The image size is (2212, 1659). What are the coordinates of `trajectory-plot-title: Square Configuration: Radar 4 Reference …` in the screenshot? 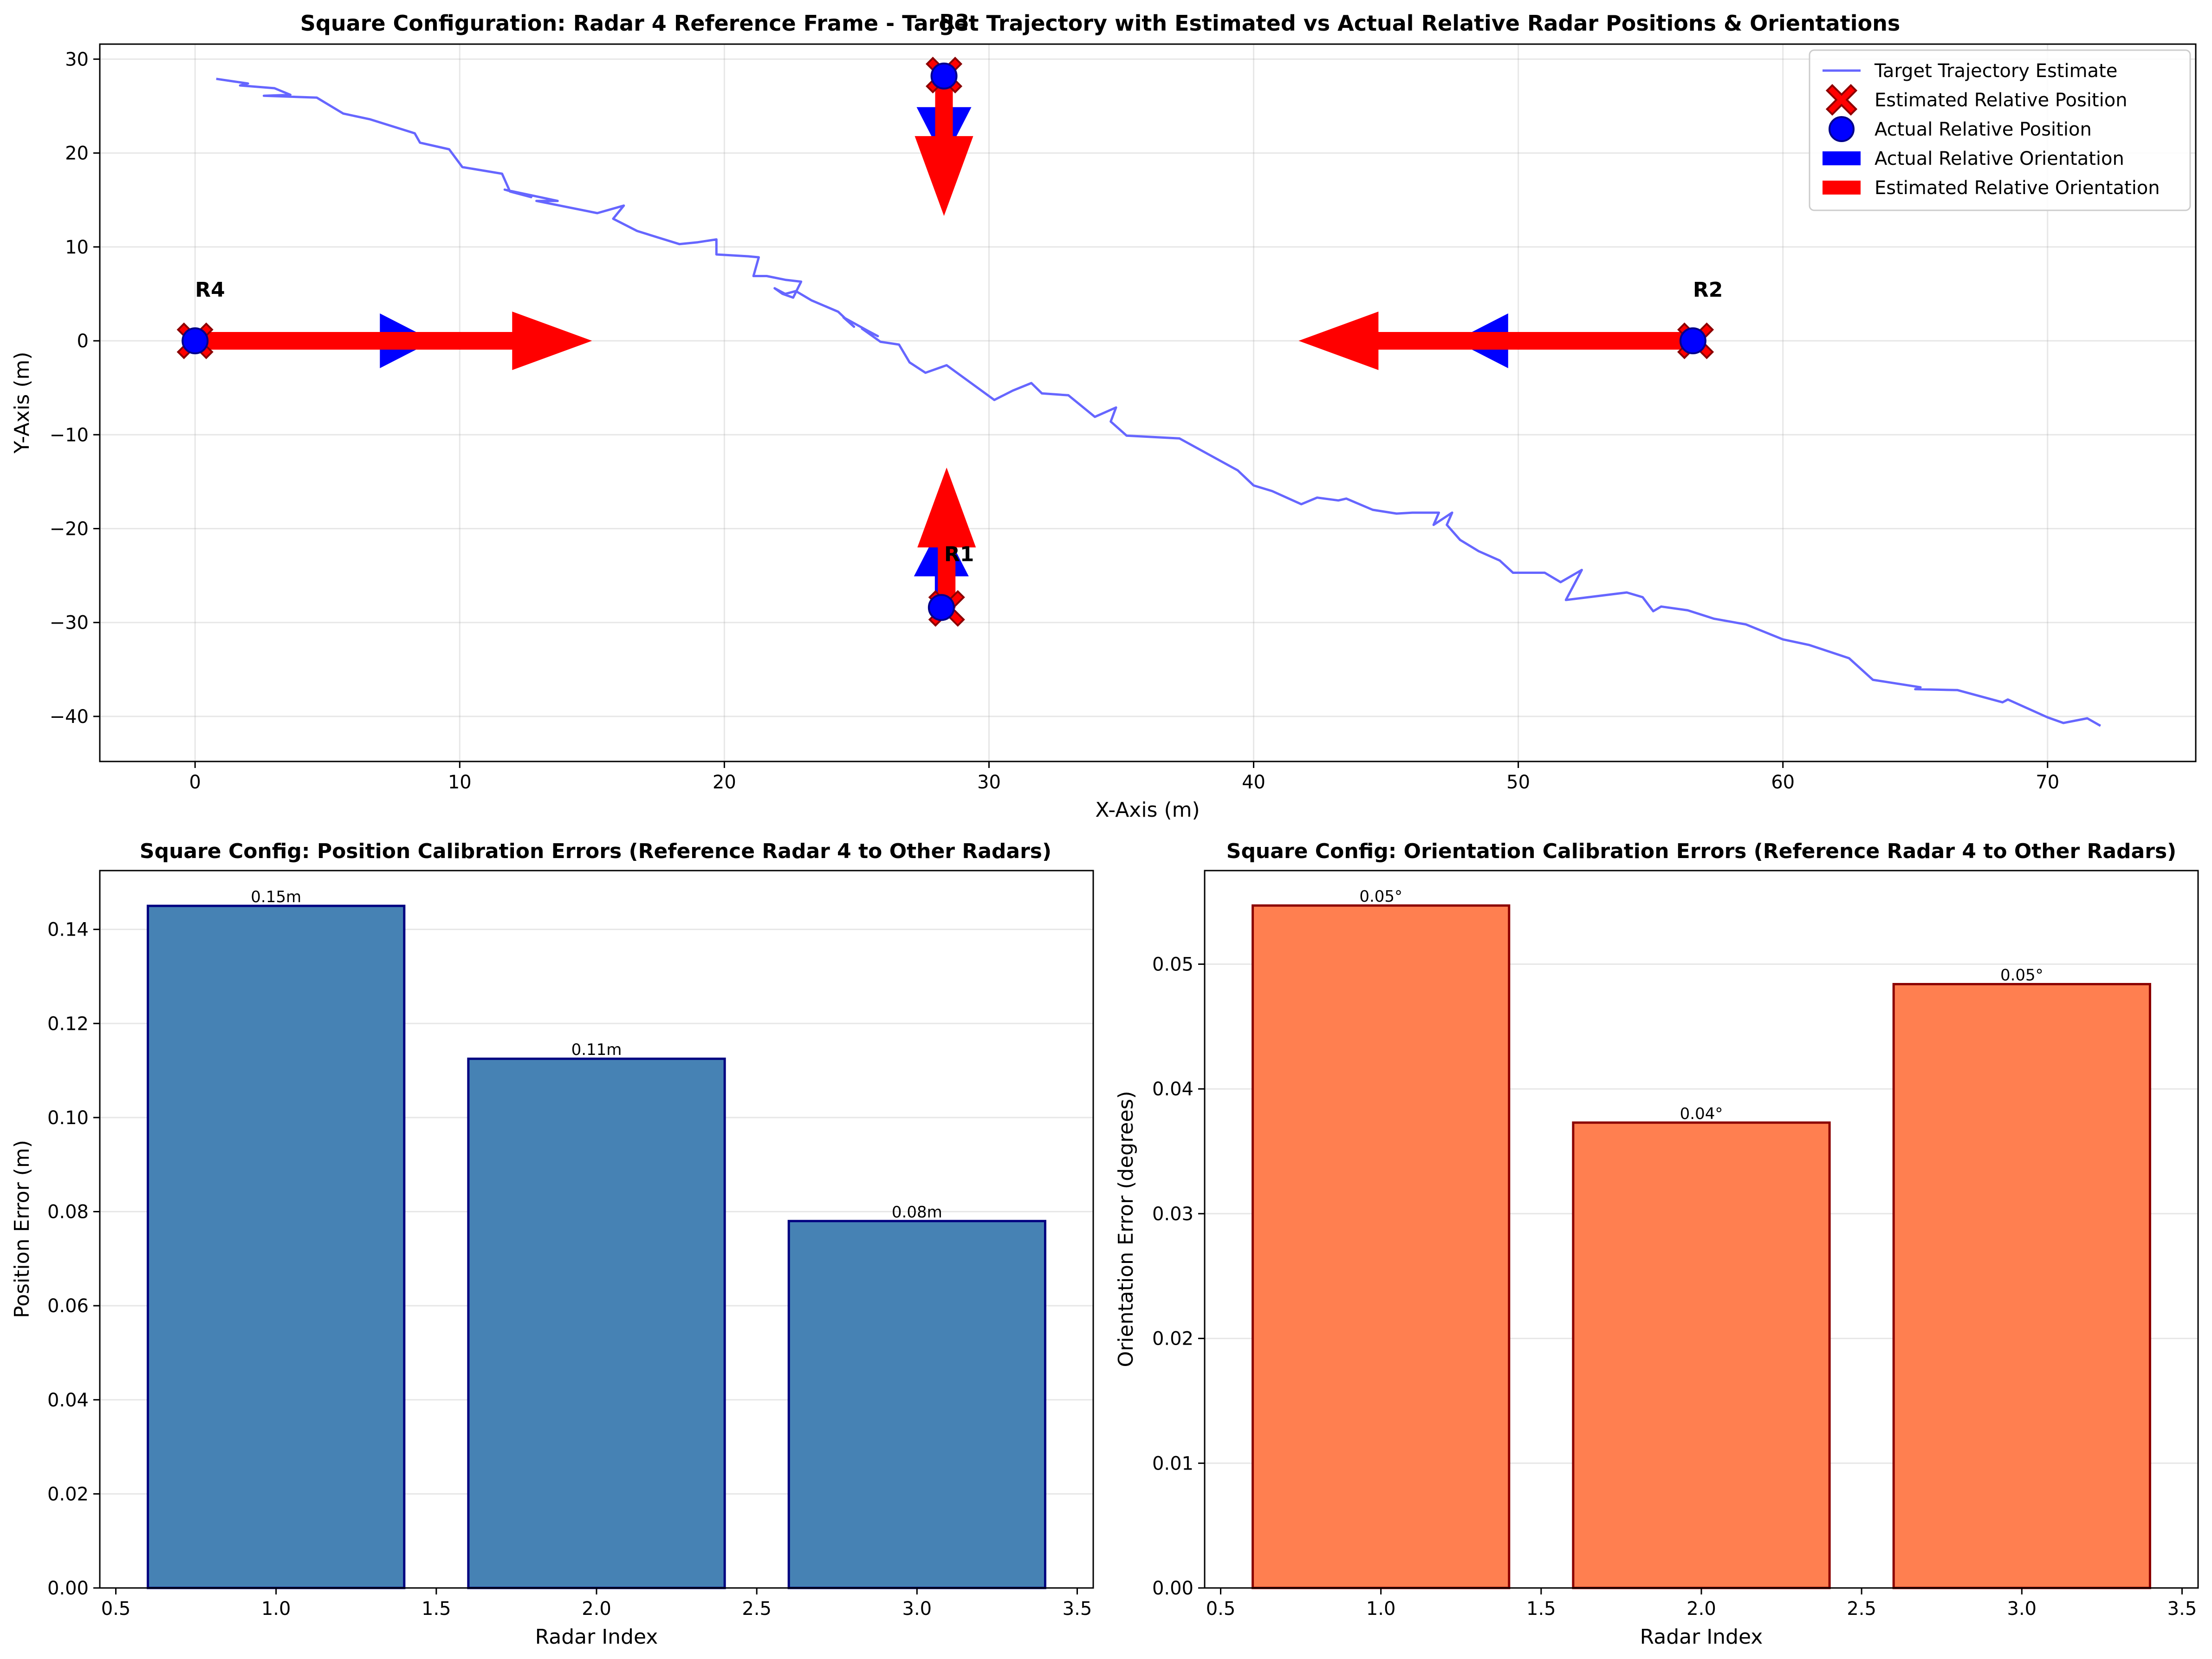 It's located at (1100, 23).